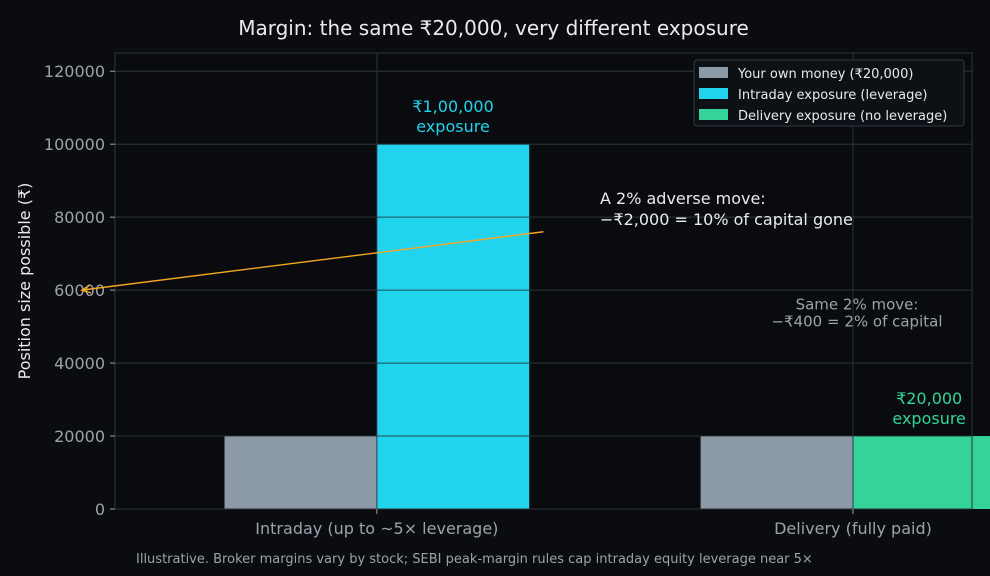 The image size is (990, 576). I want to click on bar-label-unit-1: exposure, so click(929, 418).